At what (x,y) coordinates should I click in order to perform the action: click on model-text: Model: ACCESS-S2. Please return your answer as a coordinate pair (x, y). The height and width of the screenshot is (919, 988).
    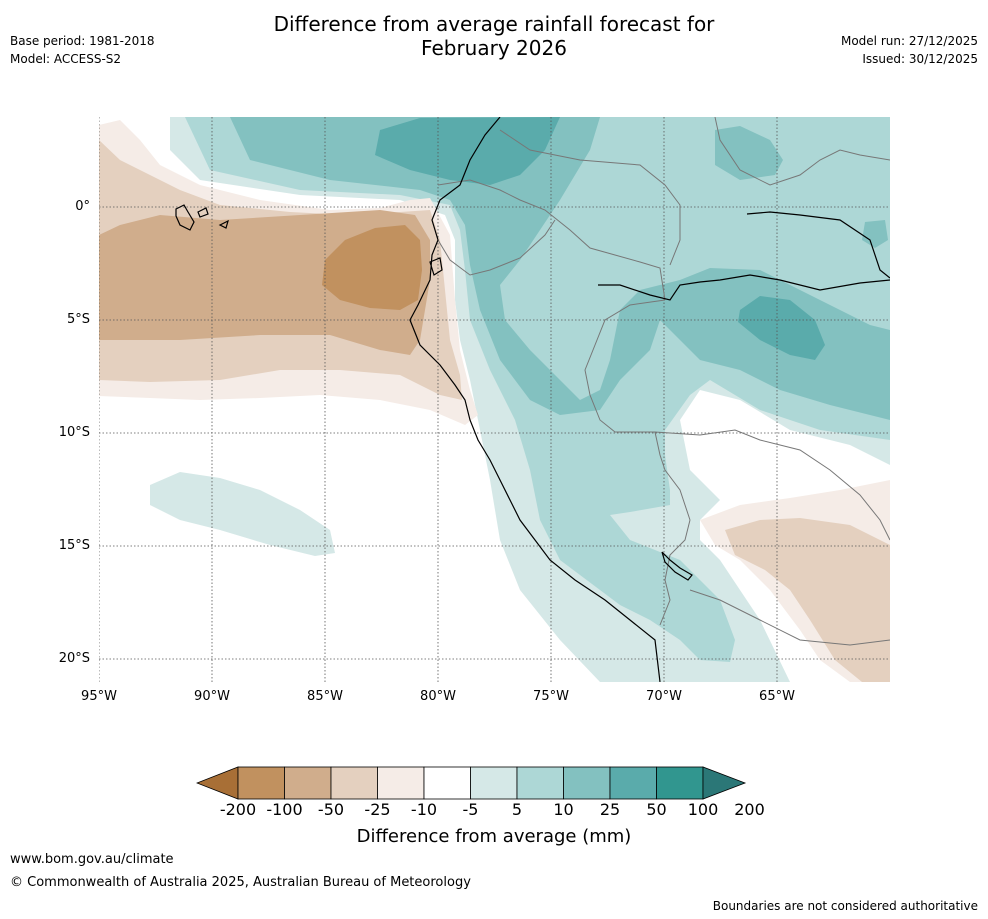
    Looking at the image, I should click on (66, 59).